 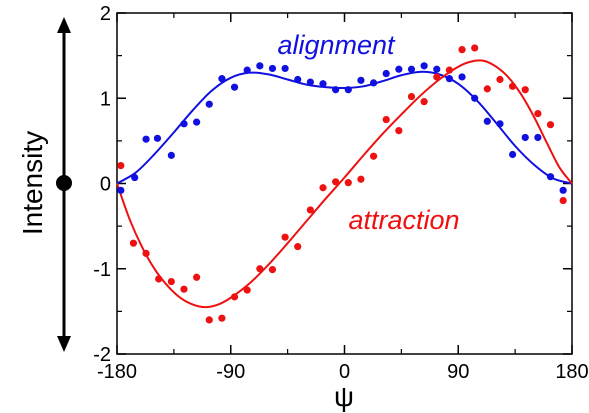 What do you see at coordinates (458, 372) in the screenshot?
I see `x-tick-label: 90` at bounding box center [458, 372].